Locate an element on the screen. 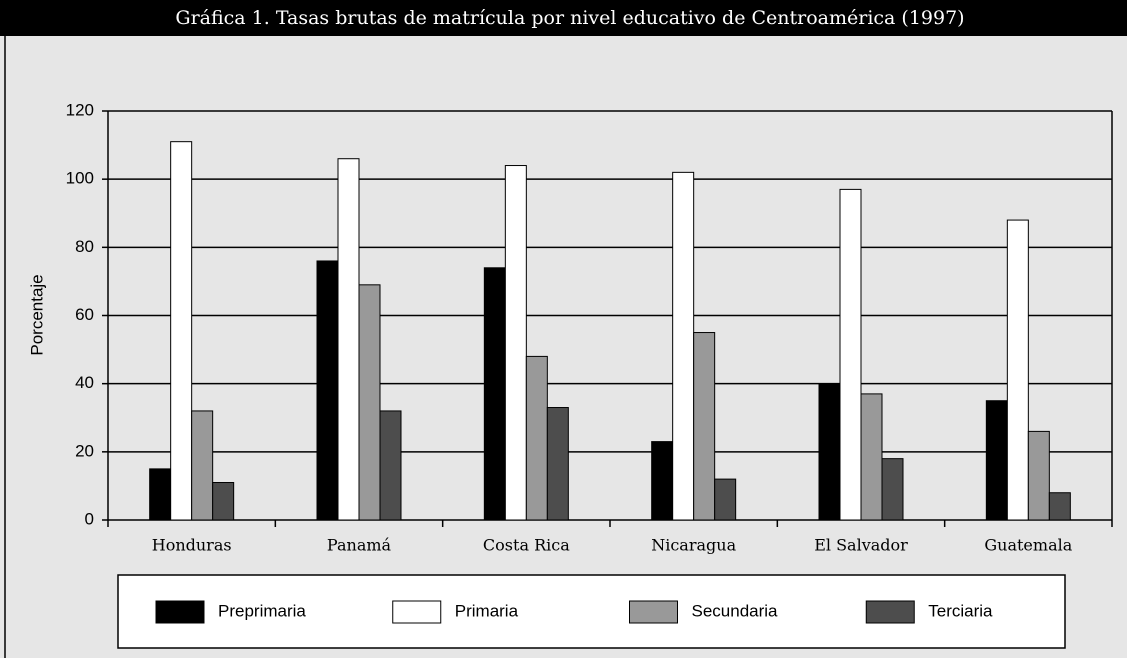 The image size is (1127, 658). y-tick-label: 20 is located at coordinates (84, 450).